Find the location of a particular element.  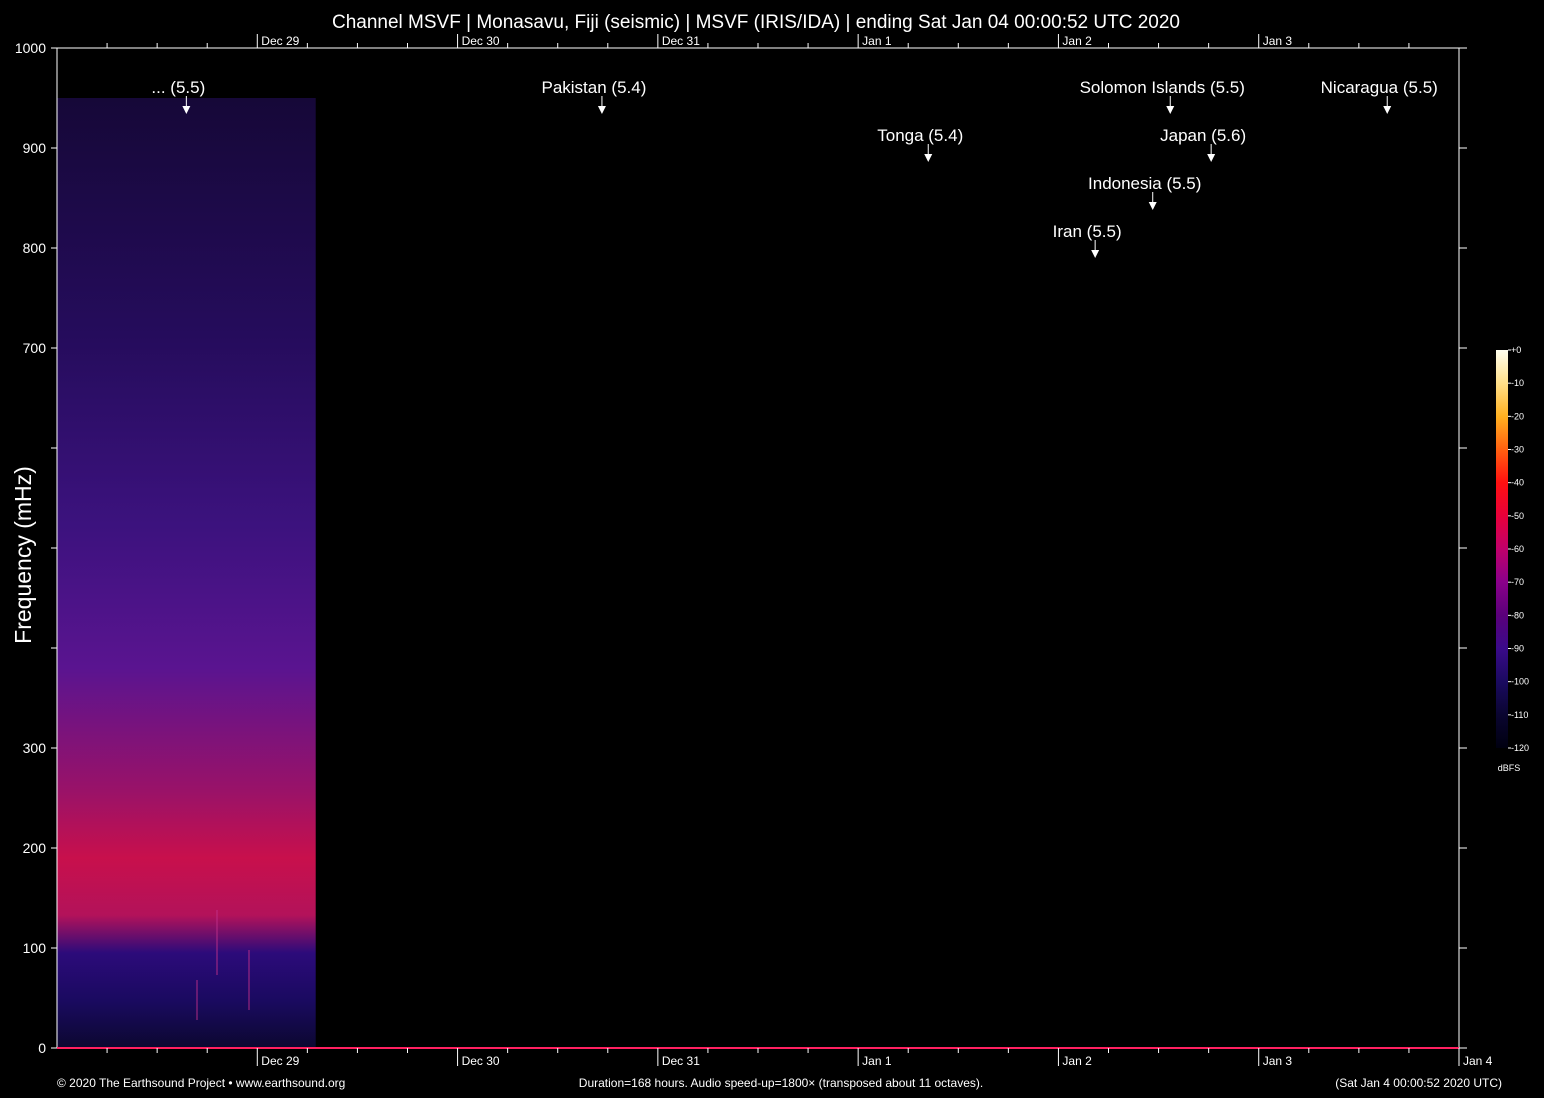

y-tick-label: 0 is located at coordinates (42, 1048).